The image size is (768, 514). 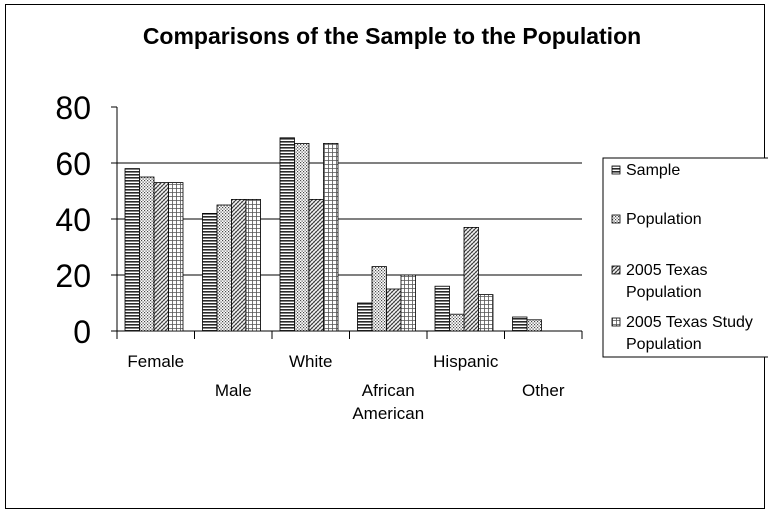 What do you see at coordinates (466, 361) in the screenshot?
I see `x-category-label: Hispanic` at bounding box center [466, 361].